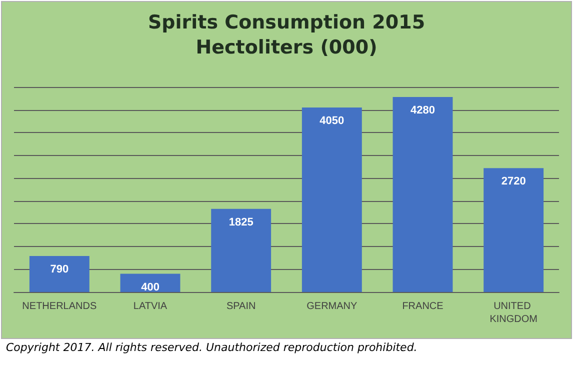  Describe the element at coordinates (332, 121) in the screenshot. I see `data-label: 4050` at that location.